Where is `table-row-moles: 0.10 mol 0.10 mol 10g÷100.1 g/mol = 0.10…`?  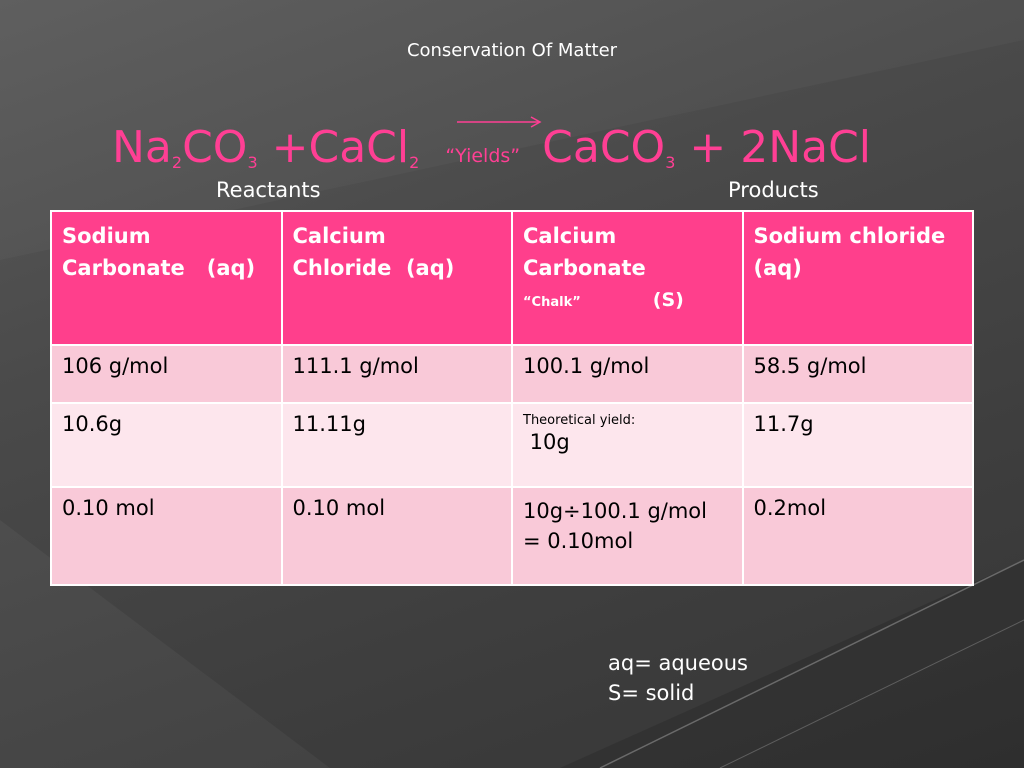
table-row-moles: 0.10 mol 0.10 mol 10g÷100.1 g/mol = 0.10… is located at coordinates (512, 536).